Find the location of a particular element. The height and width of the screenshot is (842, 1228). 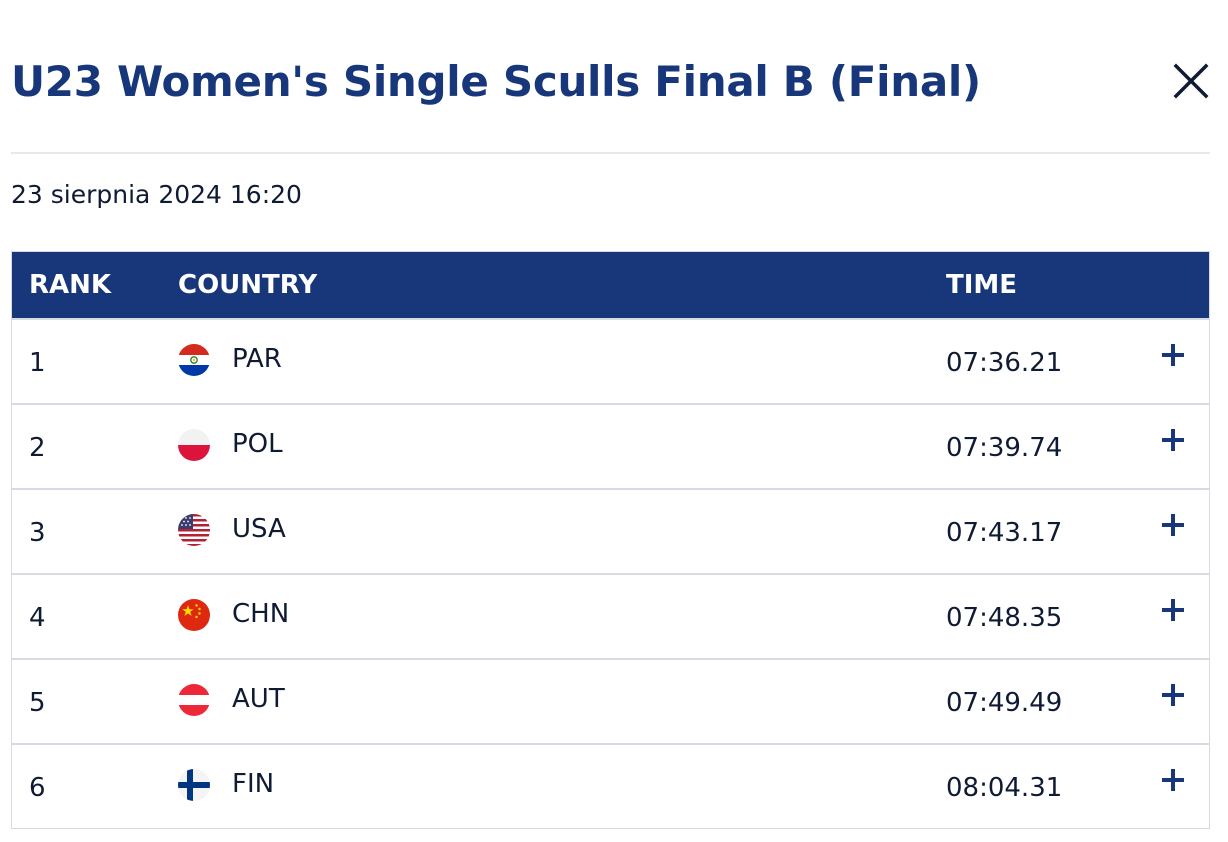

country-code: USA is located at coordinates (259, 529).